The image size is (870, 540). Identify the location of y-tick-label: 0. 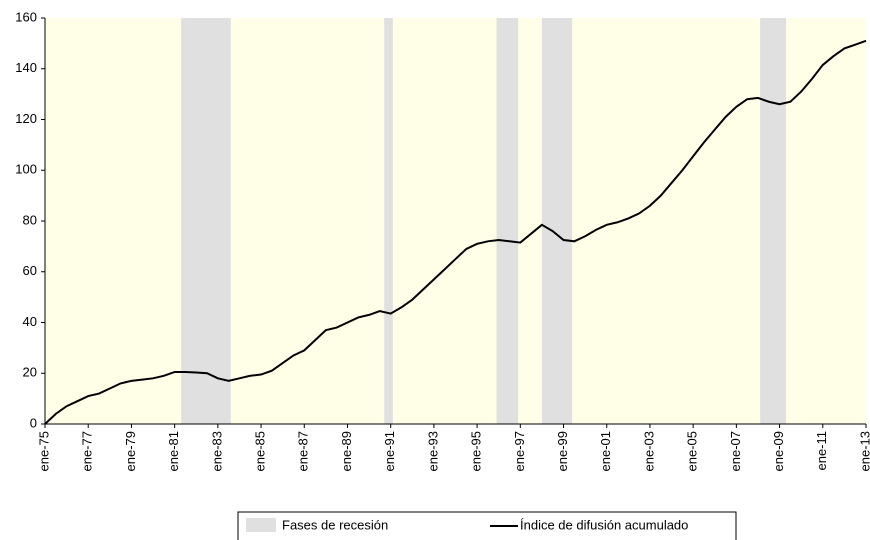
(33, 422).